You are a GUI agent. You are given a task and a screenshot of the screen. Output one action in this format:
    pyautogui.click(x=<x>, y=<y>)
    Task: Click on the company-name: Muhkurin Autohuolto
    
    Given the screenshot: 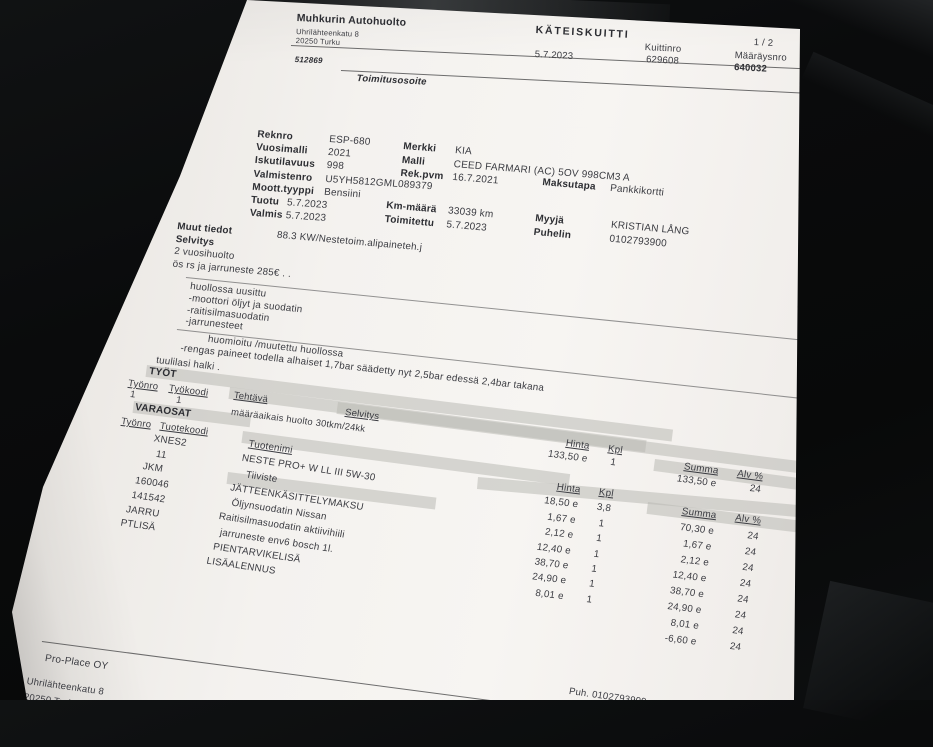 What is the action you would take?
    pyautogui.click(x=351, y=20)
    